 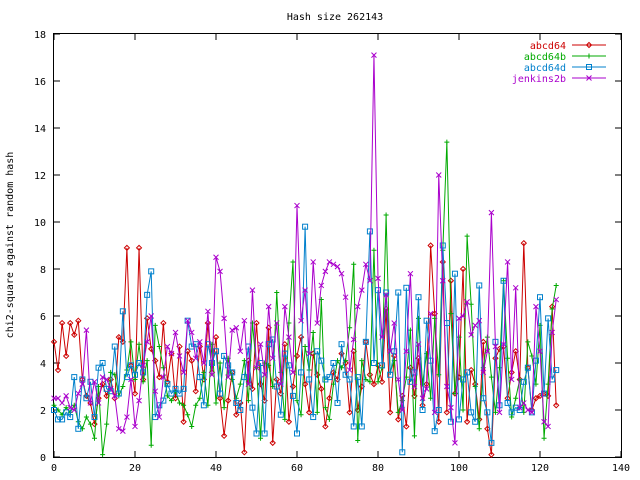 What do you see at coordinates (540, 468) in the screenshot?
I see `x-tick-label: 120` at bounding box center [540, 468].